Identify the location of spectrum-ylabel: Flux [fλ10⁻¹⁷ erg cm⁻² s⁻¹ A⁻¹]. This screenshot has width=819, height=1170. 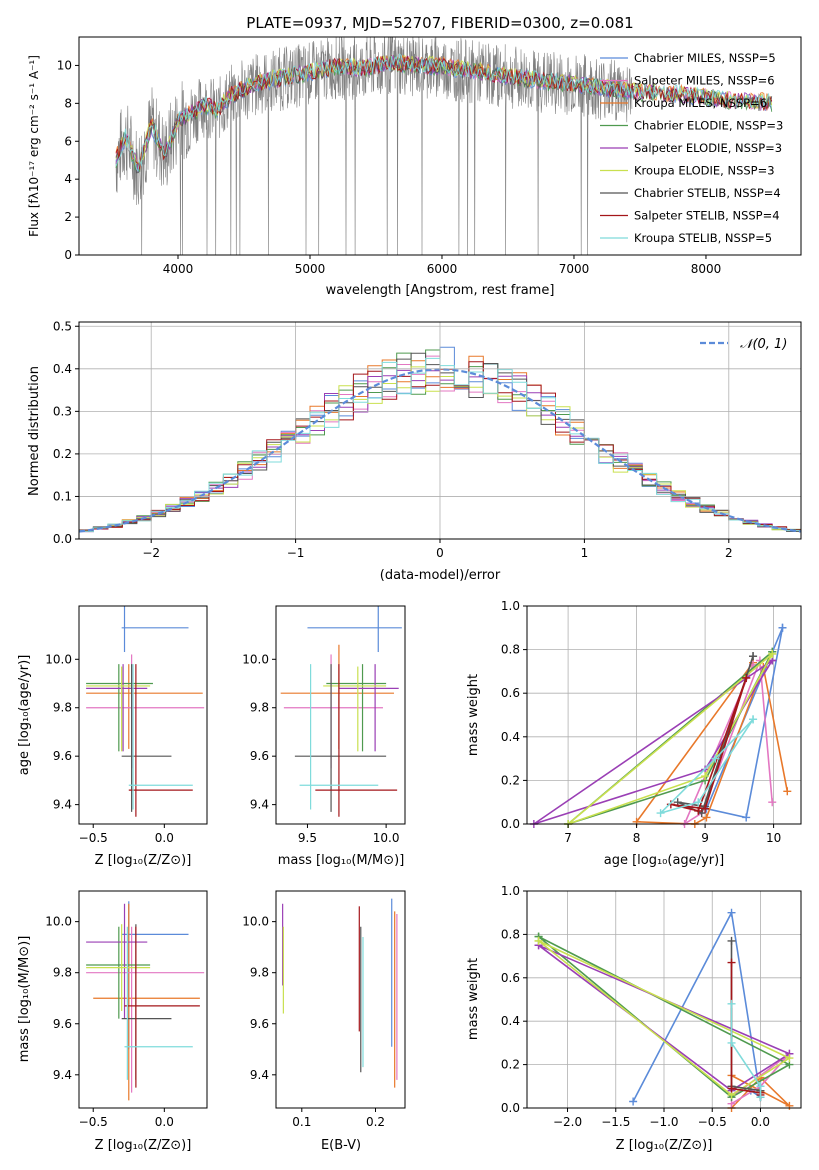
(34, 146).